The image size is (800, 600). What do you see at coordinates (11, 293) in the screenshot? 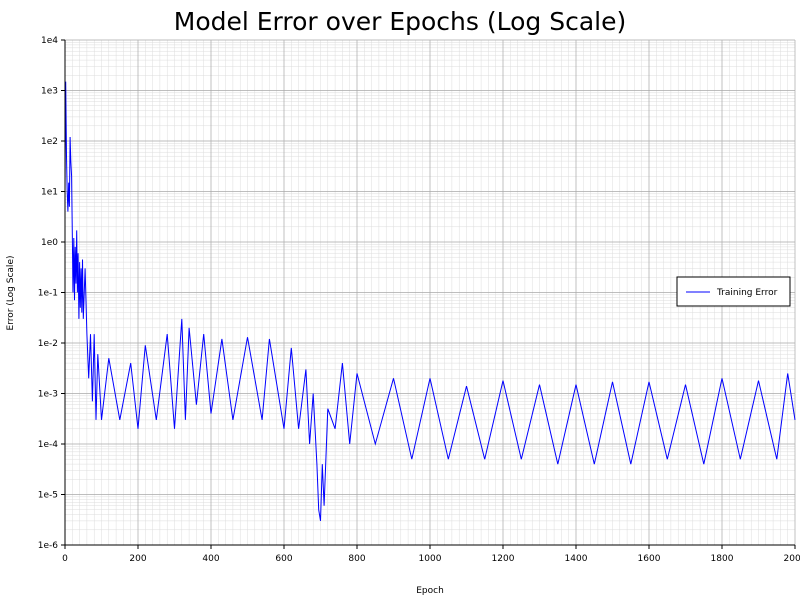
I see `y-axis-label: Error (Log Scale)` at bounding box center [11, 293].